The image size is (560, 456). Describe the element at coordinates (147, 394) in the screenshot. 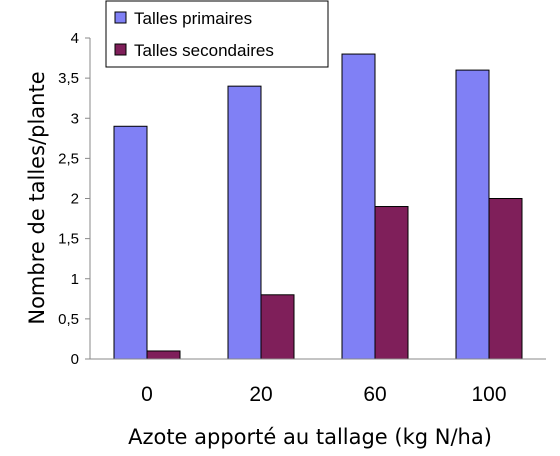

I see `x-tick-label: 0` at that location.